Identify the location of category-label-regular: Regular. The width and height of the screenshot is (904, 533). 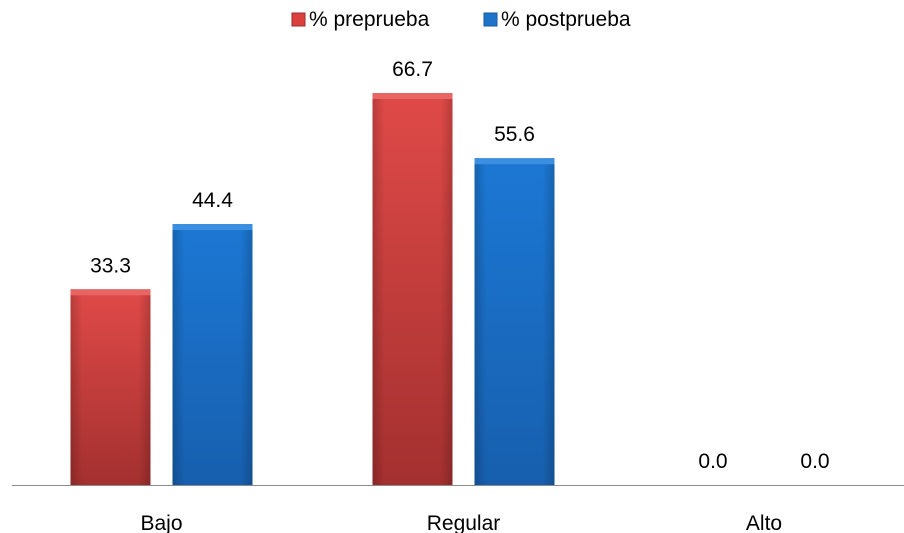
(464, 522).